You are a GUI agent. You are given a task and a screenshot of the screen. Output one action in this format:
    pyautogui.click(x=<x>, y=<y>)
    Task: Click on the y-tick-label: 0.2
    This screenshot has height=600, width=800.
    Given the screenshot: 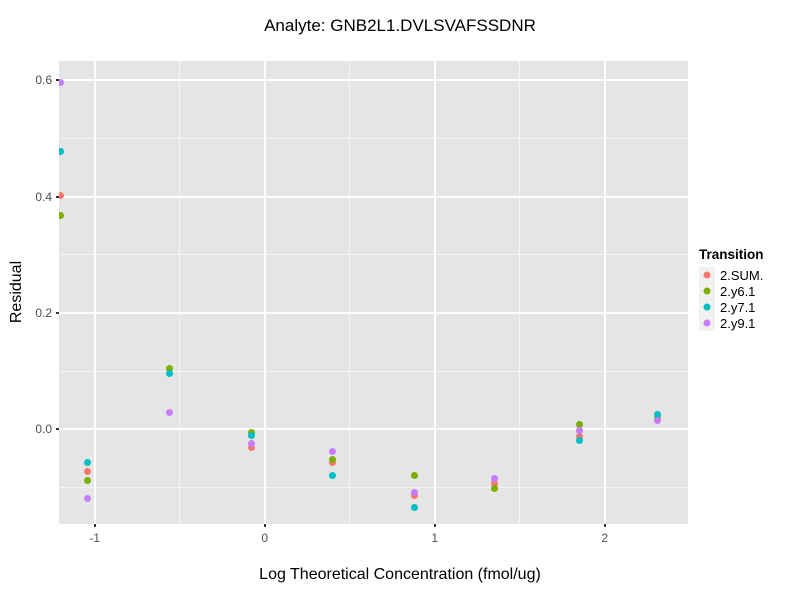 What is the action you would take?
    pyautogui.click(x=43, y=312)
    